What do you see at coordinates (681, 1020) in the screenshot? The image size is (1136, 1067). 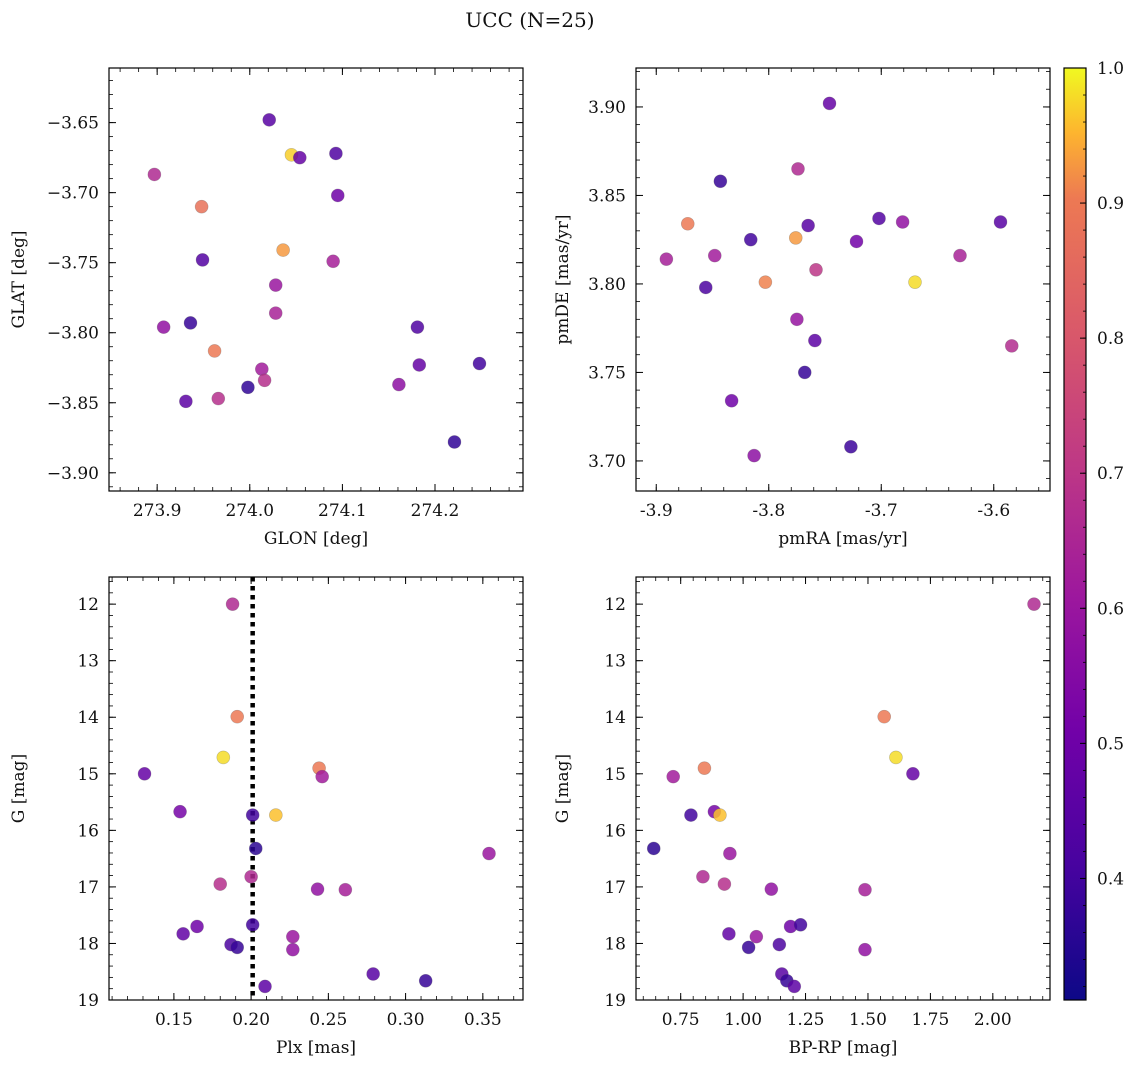 I see `x-tick-label: 0.75` at bounding box center [681, 1020].